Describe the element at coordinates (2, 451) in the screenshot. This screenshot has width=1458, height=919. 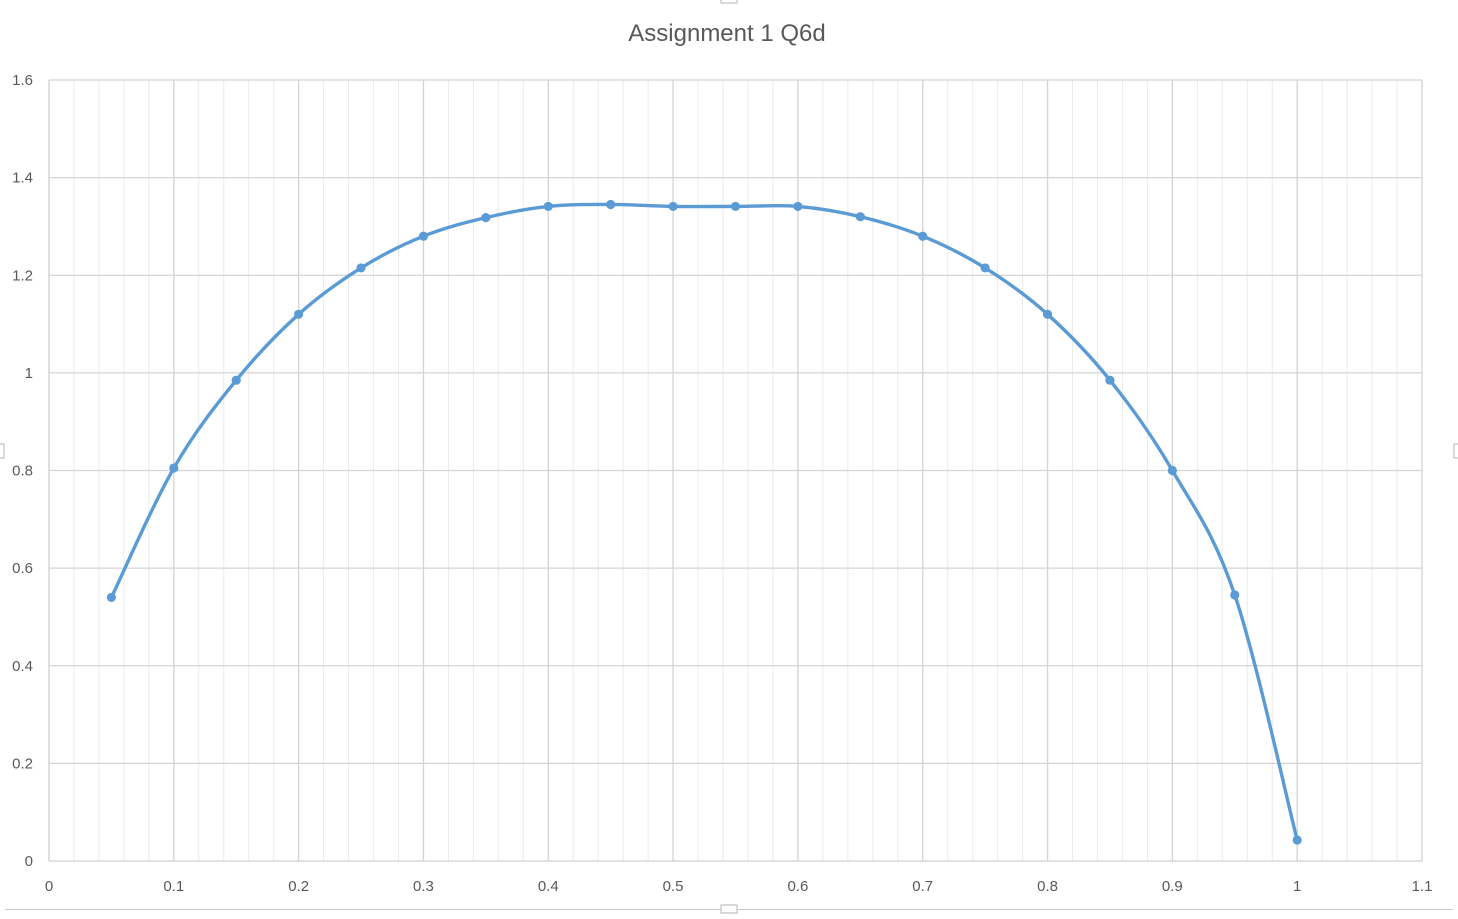
I see `resize-handle-left` at that location.